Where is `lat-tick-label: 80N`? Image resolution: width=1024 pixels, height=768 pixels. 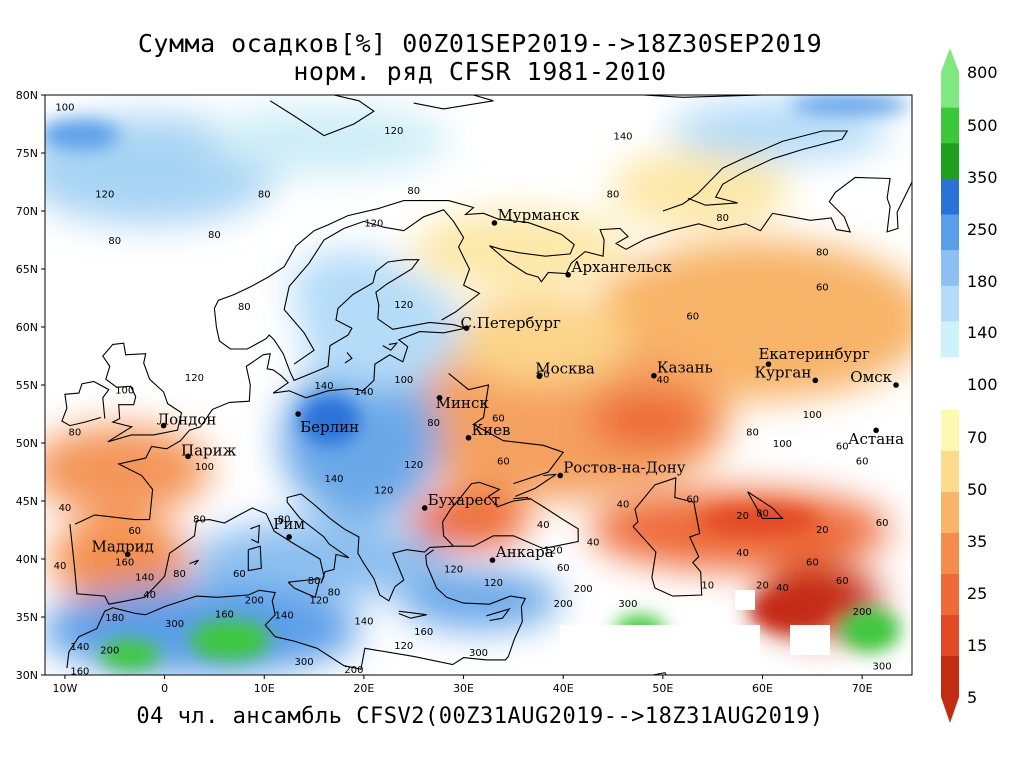
lat-tick-label: 80N is located at coordinates (27, 95).